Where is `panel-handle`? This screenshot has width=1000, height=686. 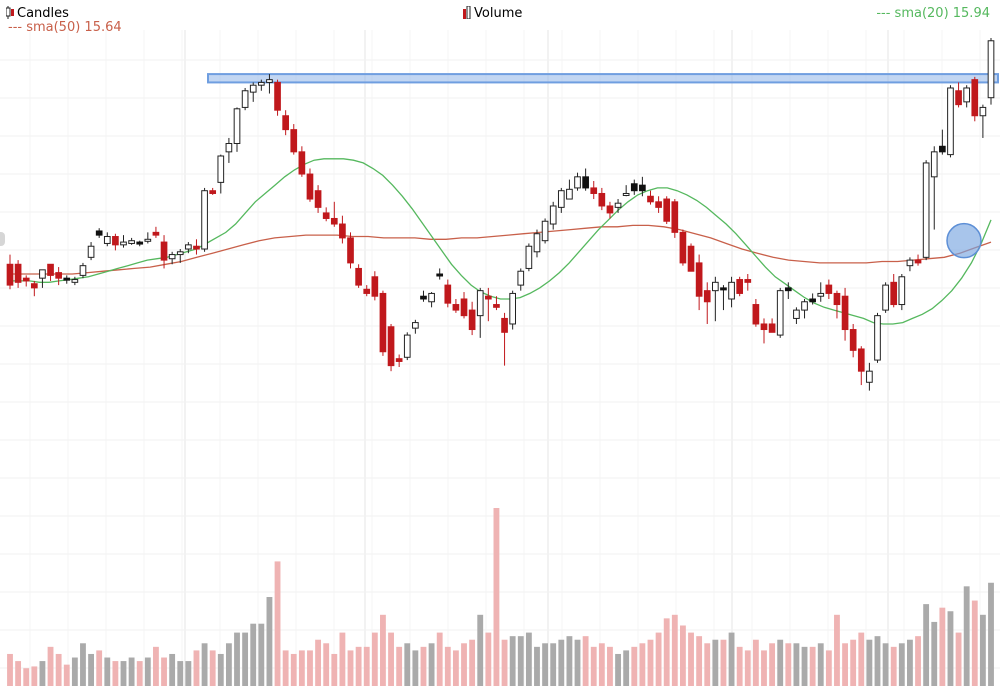 panel-handle is located at coordinates (2, 239).